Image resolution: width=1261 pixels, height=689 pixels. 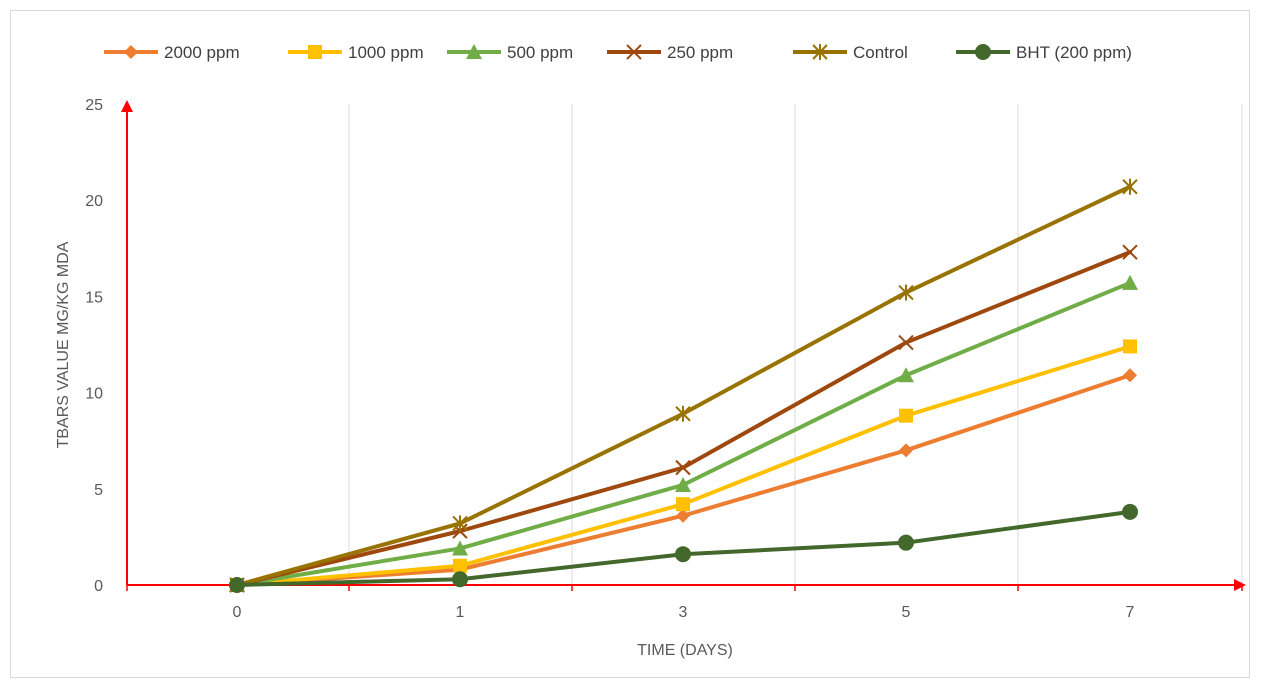 What do you see at coordinates (700, 52) in the screenshot?
I see `legend-label-250-ppm: 250 ppm` at bounding box center [700, 52].